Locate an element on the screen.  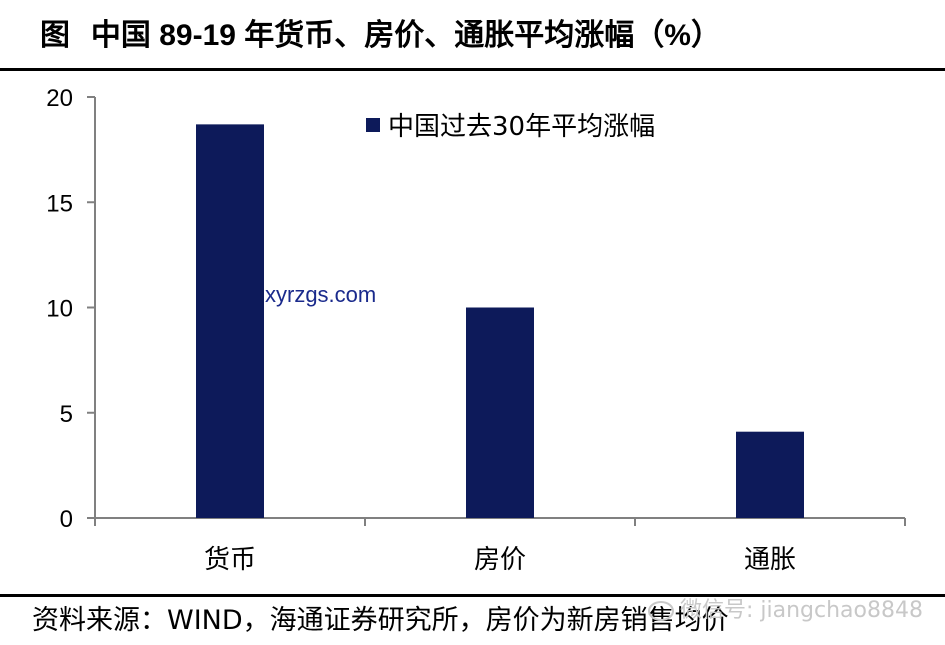
site-watermark: xyrzgs.com is located at coordinates (321, 294).